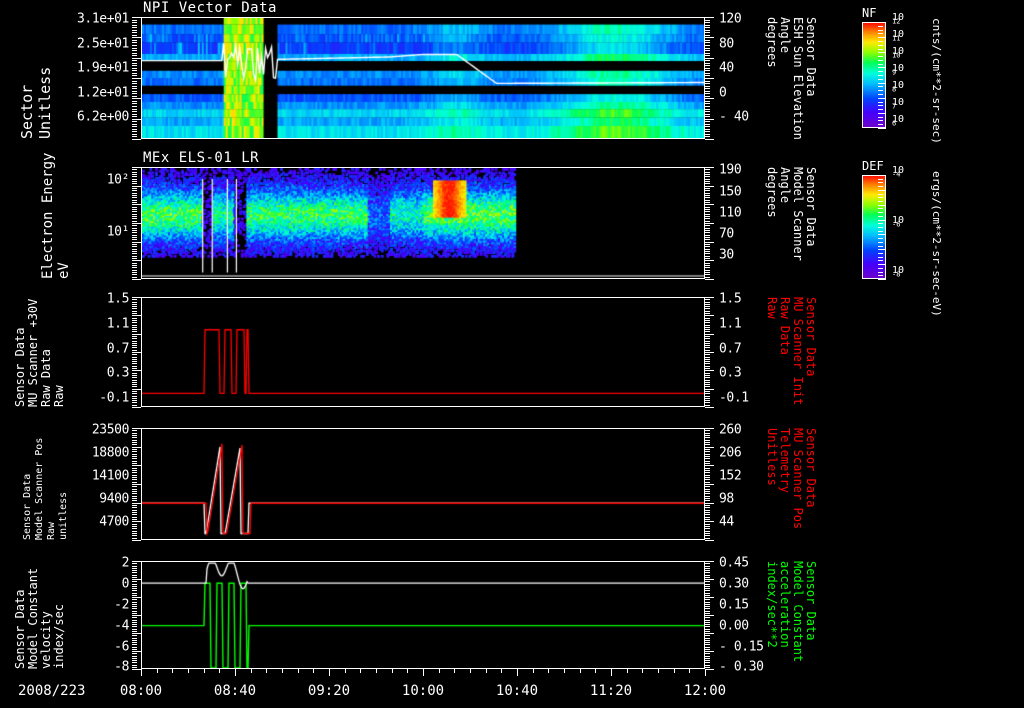 This screenshot has width=1024, height=708. What do you see at coordinates (121, 605) in the screenshot?
I see `ytick-left-velocity-2: -2` at bounding box center [121, 605].